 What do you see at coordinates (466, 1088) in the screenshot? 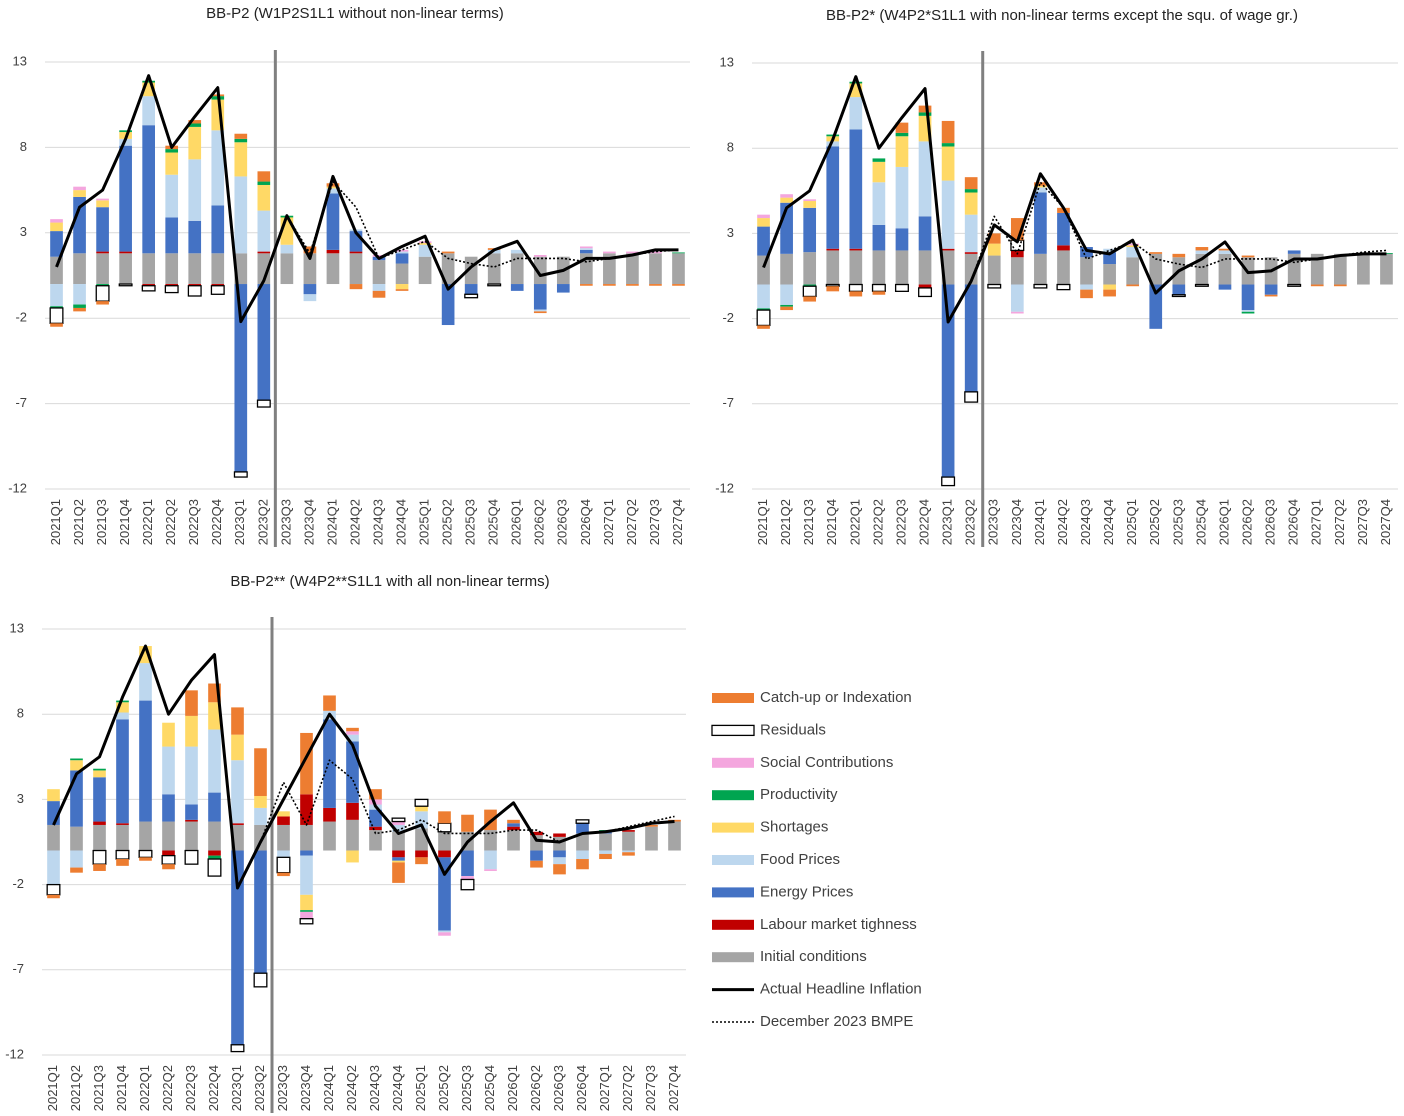
I see `x-tick-label: 2025Q3` at bounding box center [466, 1088].